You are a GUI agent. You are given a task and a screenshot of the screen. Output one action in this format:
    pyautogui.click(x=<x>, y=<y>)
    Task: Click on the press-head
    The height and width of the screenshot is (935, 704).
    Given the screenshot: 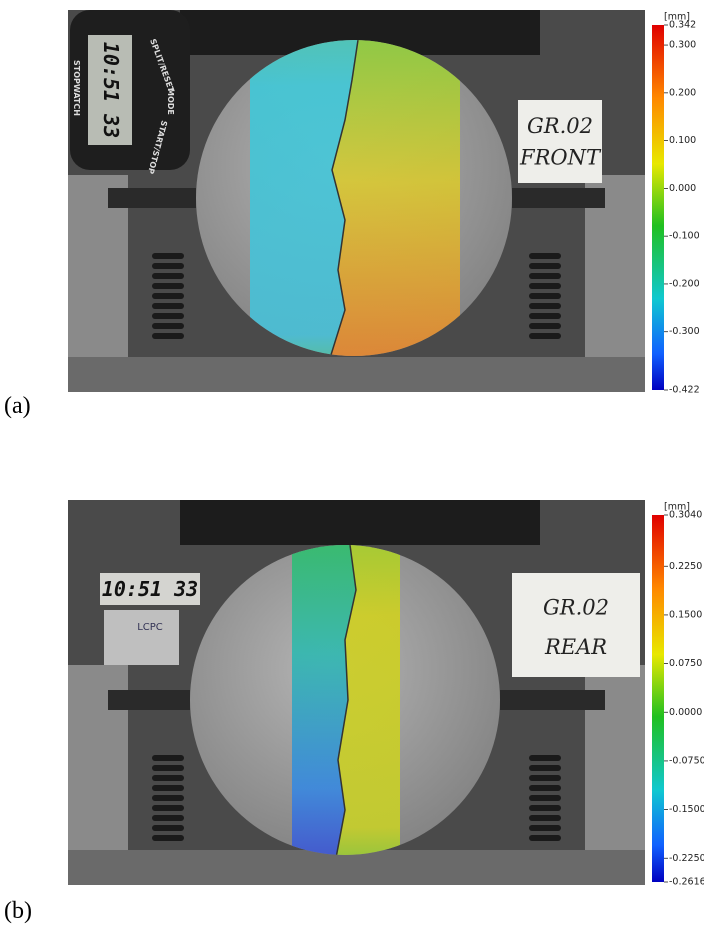 What is the action you would take?
    pyautogui.click(x=360, y=522)
    